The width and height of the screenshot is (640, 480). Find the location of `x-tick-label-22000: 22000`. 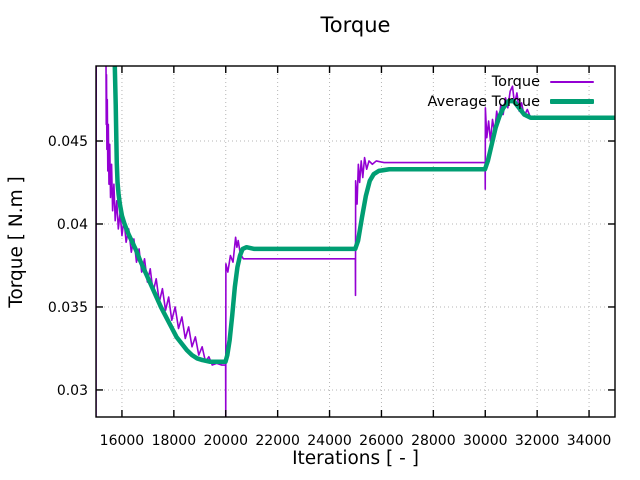

x-tick-label-22000: 22000 is located at coordinates (277, 441).